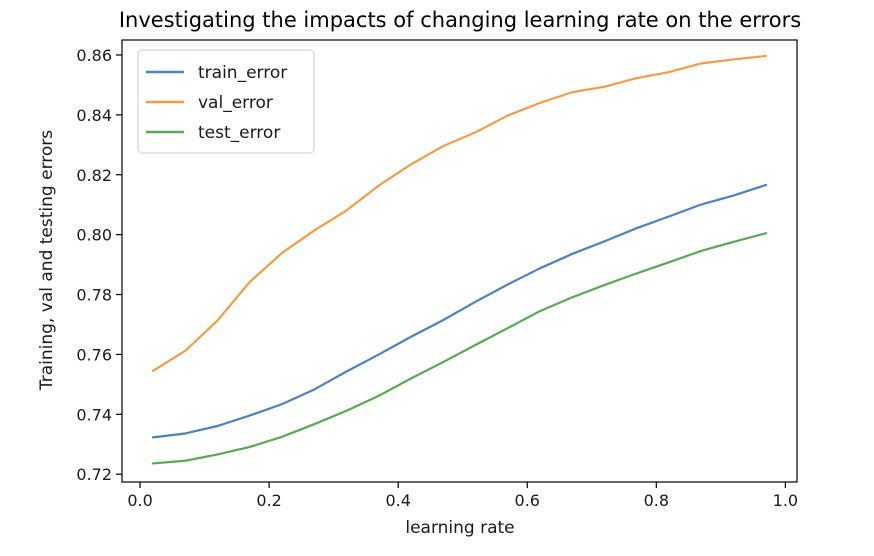 This screenshot has height=556, width=874. I want to click on legend-items: train_error val_error test_error, so click(216, 103).